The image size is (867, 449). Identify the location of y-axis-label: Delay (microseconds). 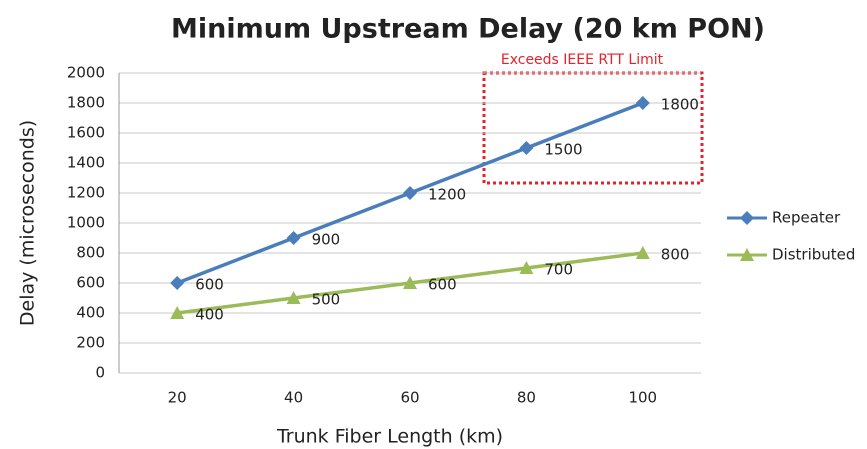
(28, 223).